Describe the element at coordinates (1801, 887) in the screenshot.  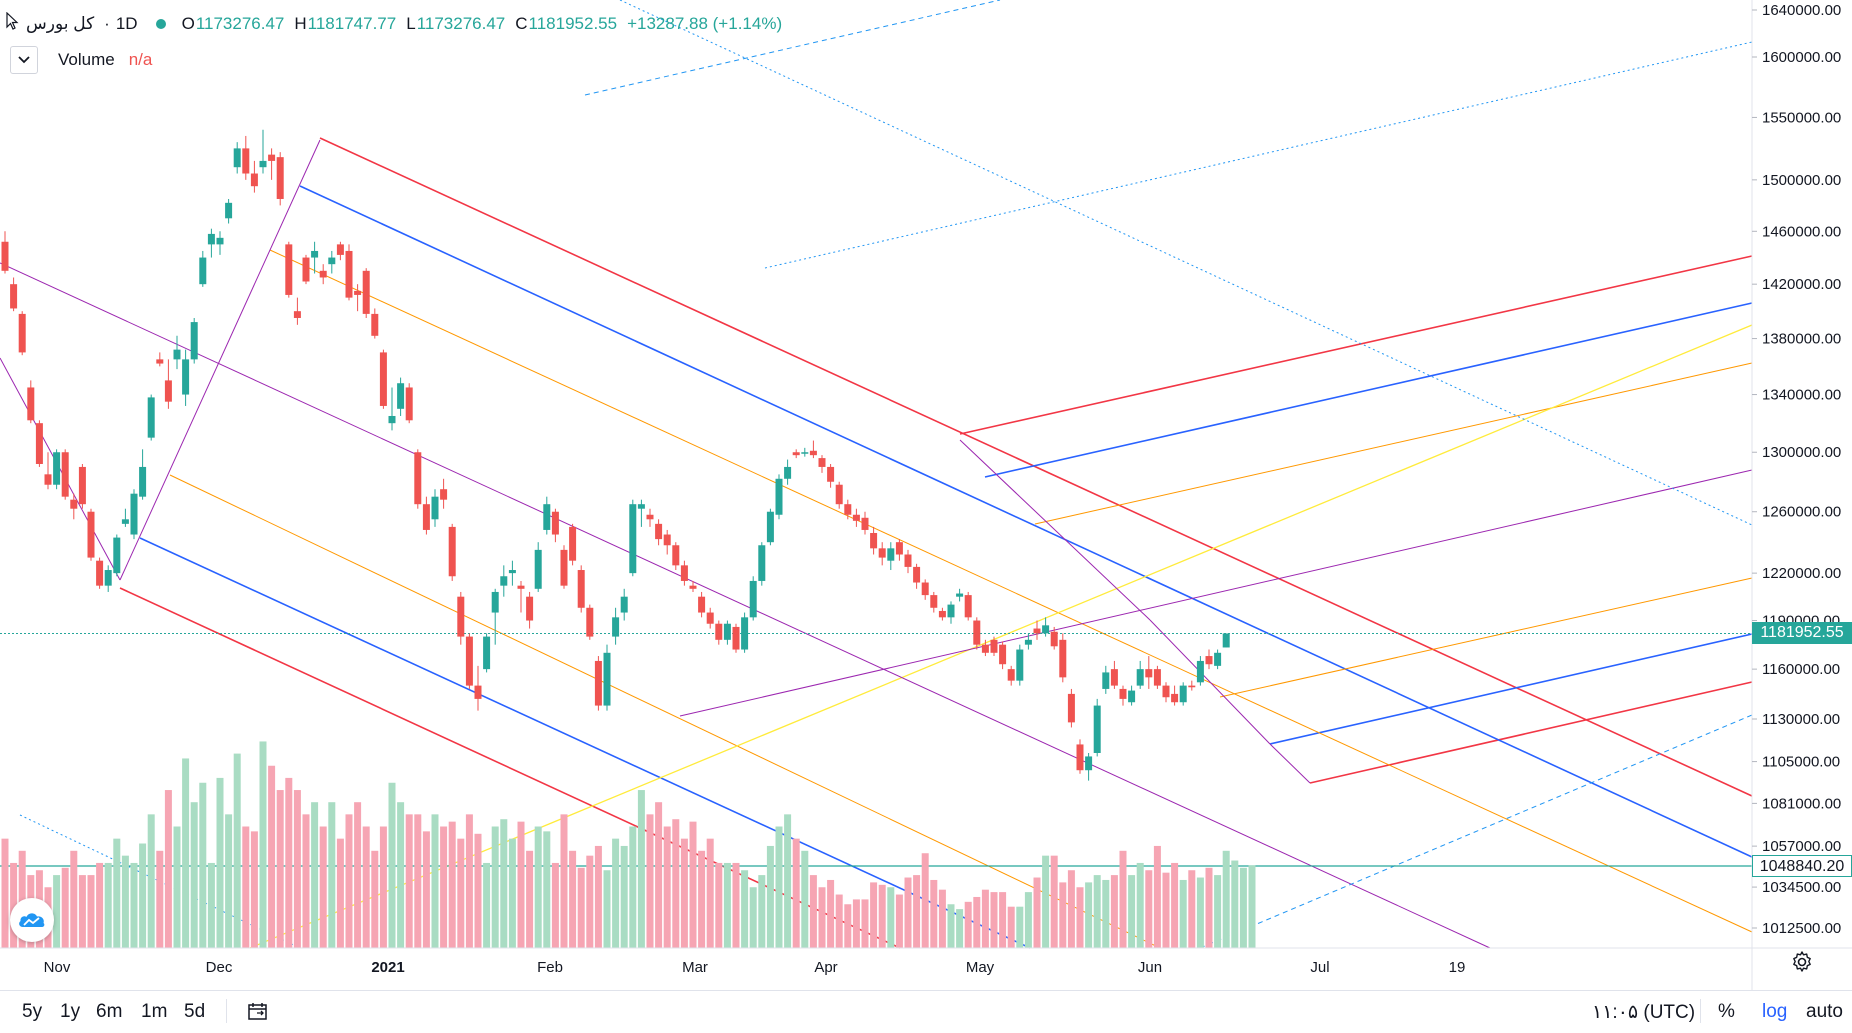
I see `price-tick-label: 1034500.00` at that location.